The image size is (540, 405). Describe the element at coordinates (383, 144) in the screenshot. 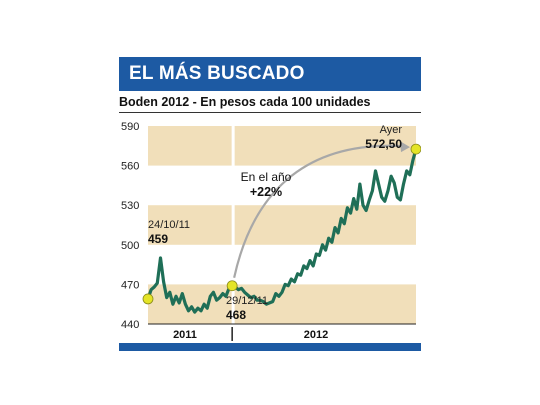

I see `annotation-last-value: 572,50` at that location.